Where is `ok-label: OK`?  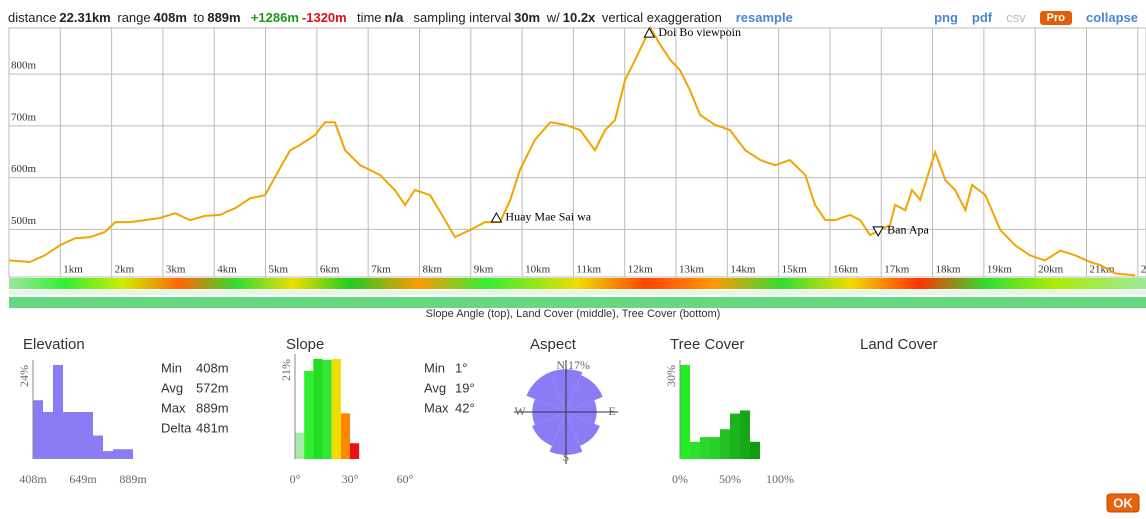 ok-label: OK is located at coordinates (1123, 502).